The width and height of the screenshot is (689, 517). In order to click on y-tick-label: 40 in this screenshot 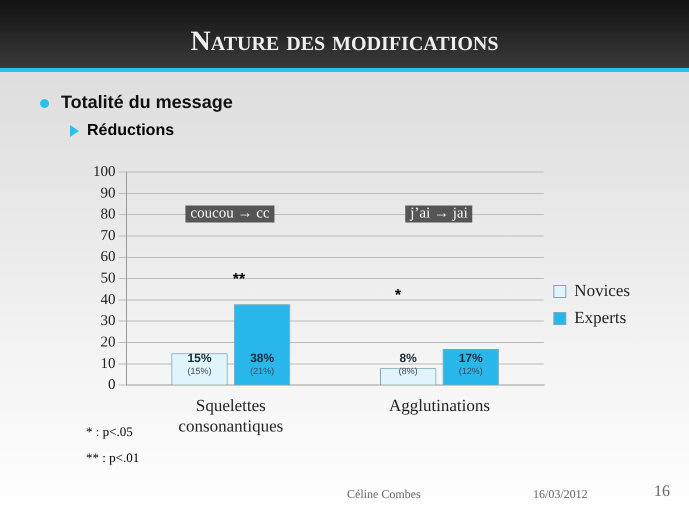, I will do `click(108, 300)`.